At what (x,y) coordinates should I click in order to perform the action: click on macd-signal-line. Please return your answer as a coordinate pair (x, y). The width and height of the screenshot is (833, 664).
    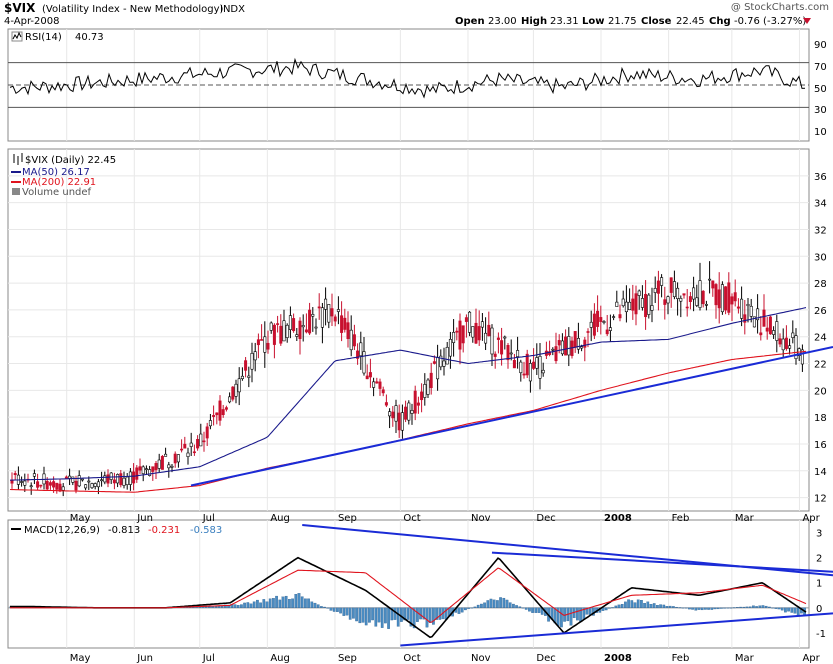
    Looking at the image, I should click on (408, 595).